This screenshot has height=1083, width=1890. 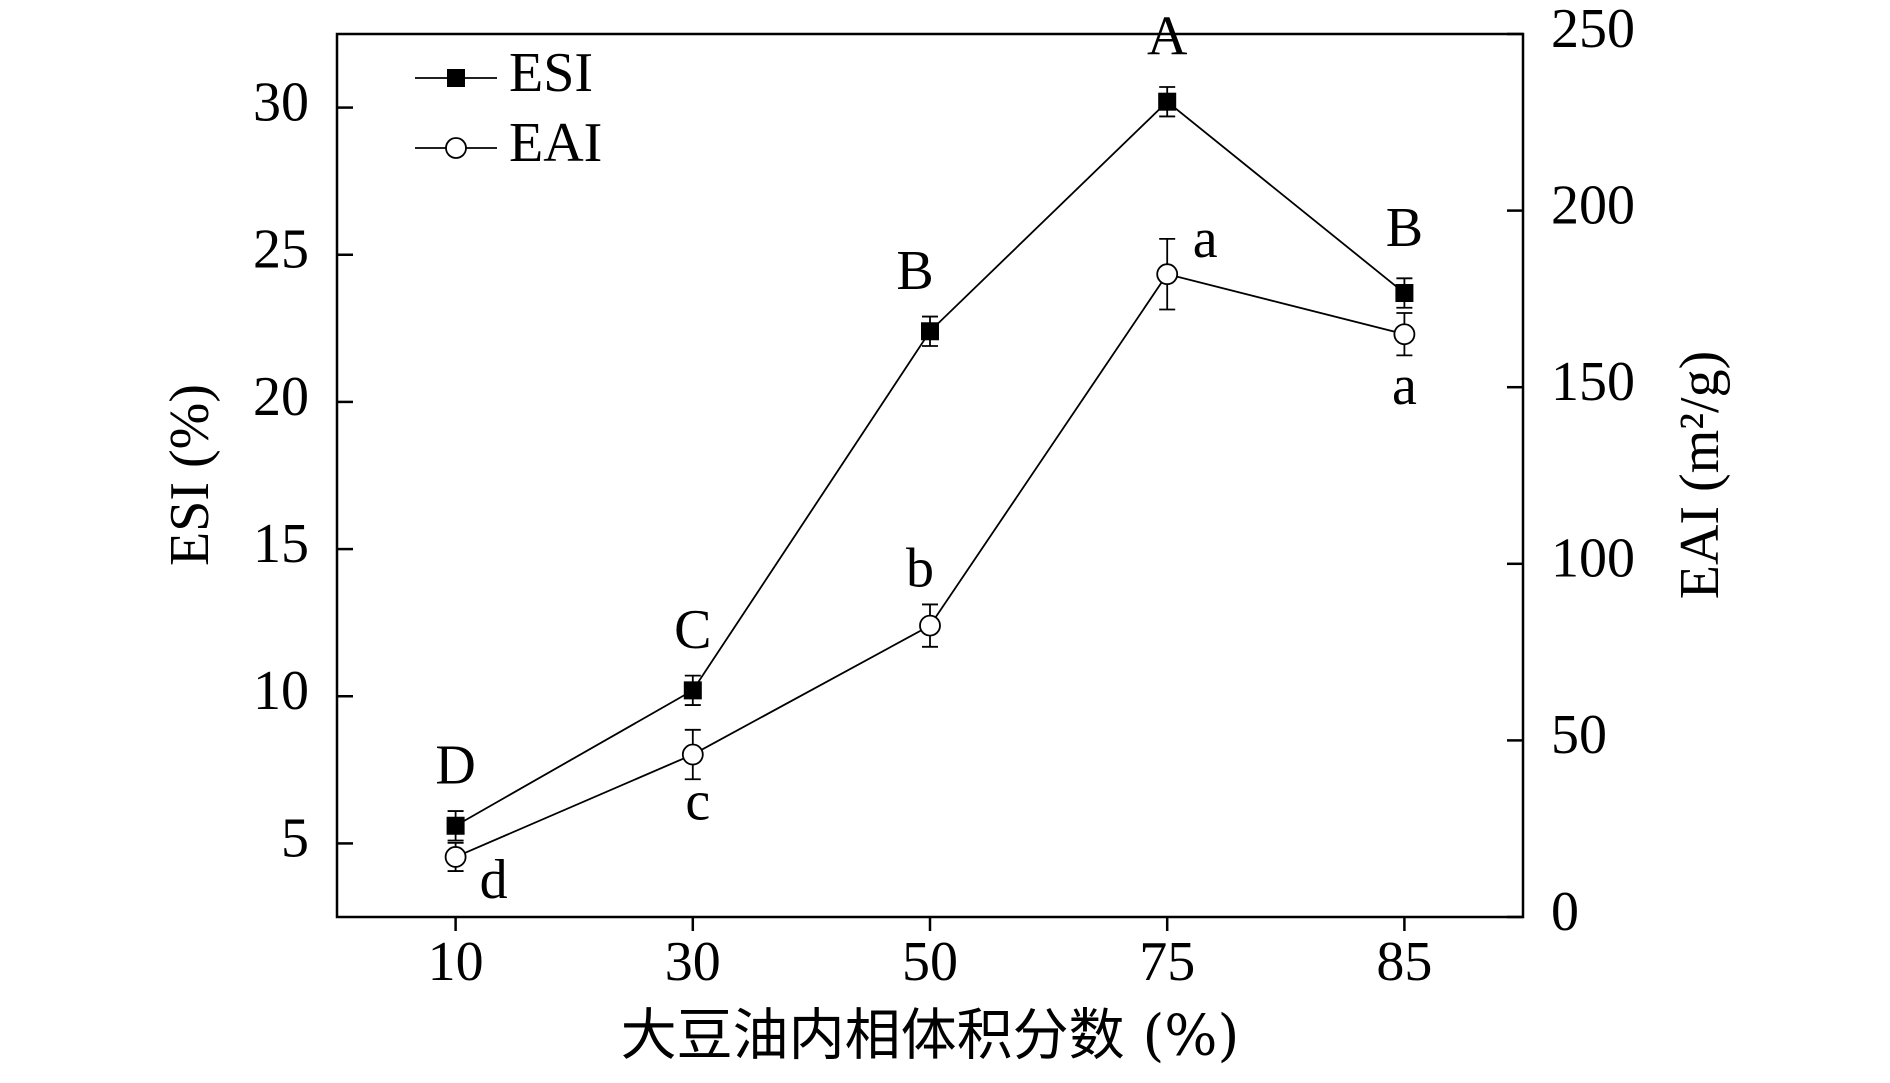 I want to click on y-tick-label: 15, so click(x=281, y=544).